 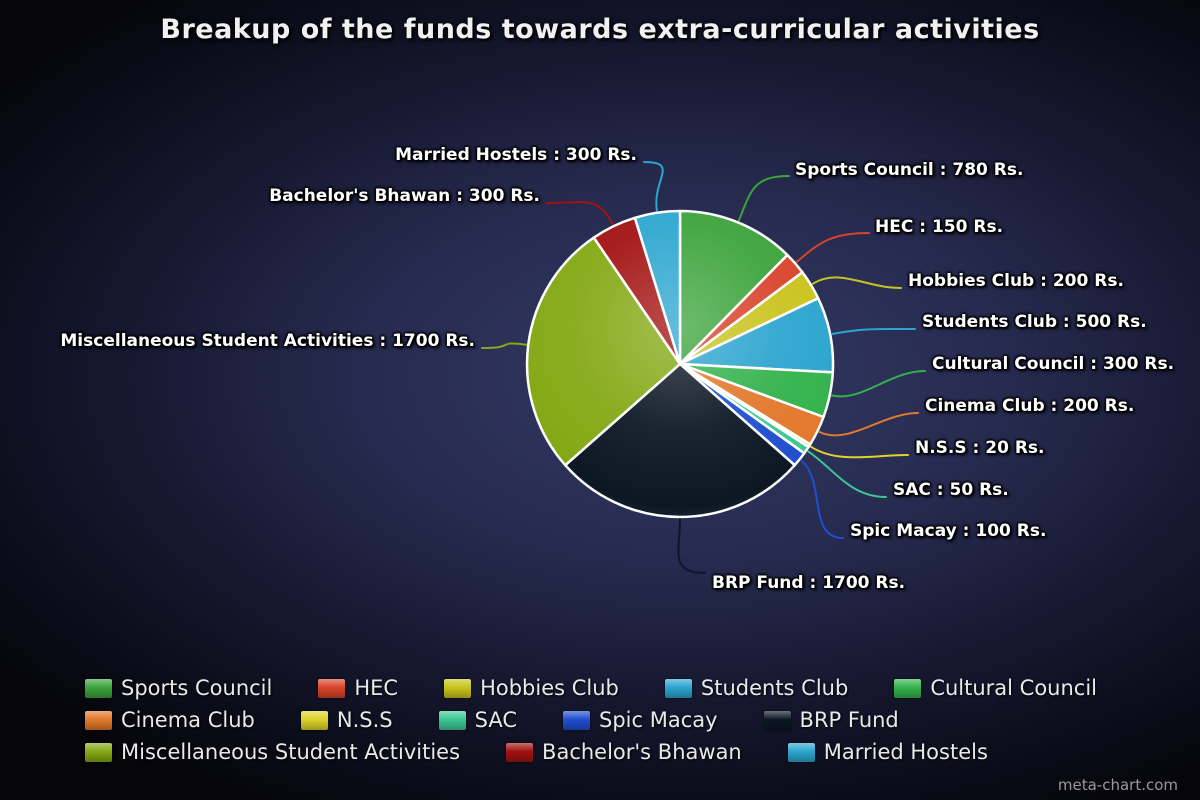 I want to click on legend-item-label: SAC, so click(x=495, y=720).